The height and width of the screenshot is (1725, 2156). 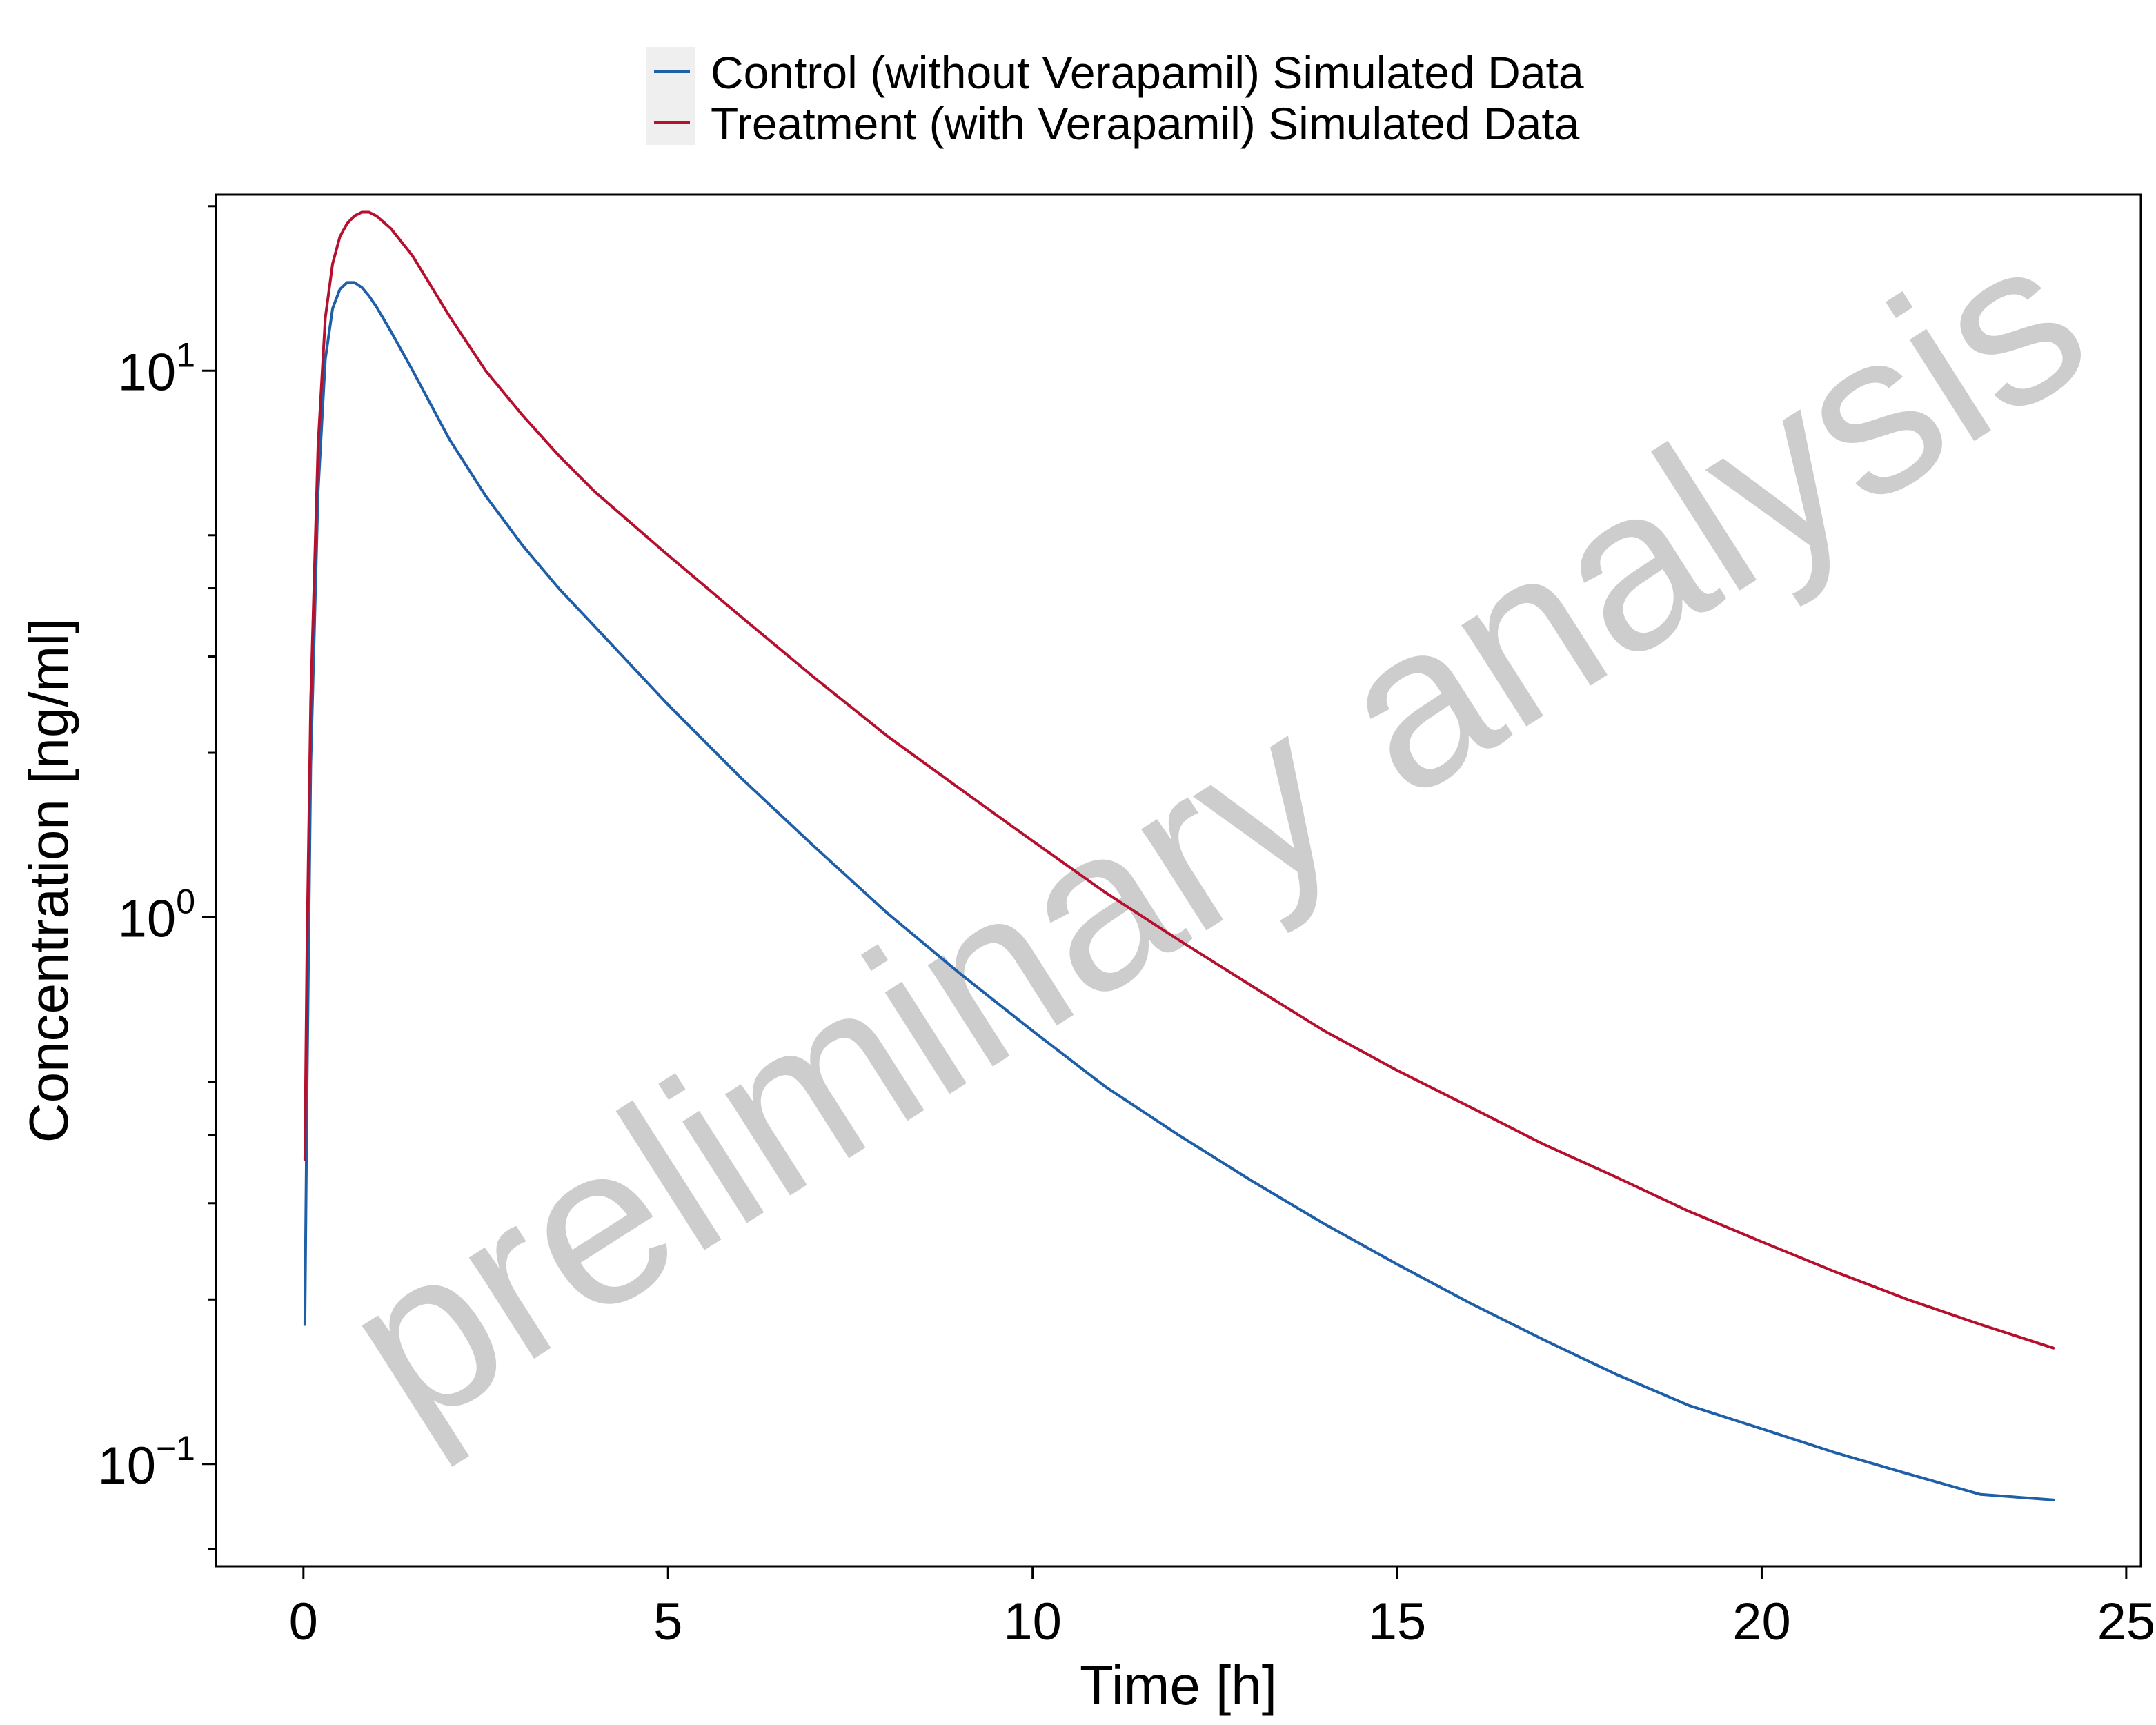 What do you see at coordinates (667, 1622) in the screenshot?
I see `x-tick-label: 5` at bounding box center [667, 1622].